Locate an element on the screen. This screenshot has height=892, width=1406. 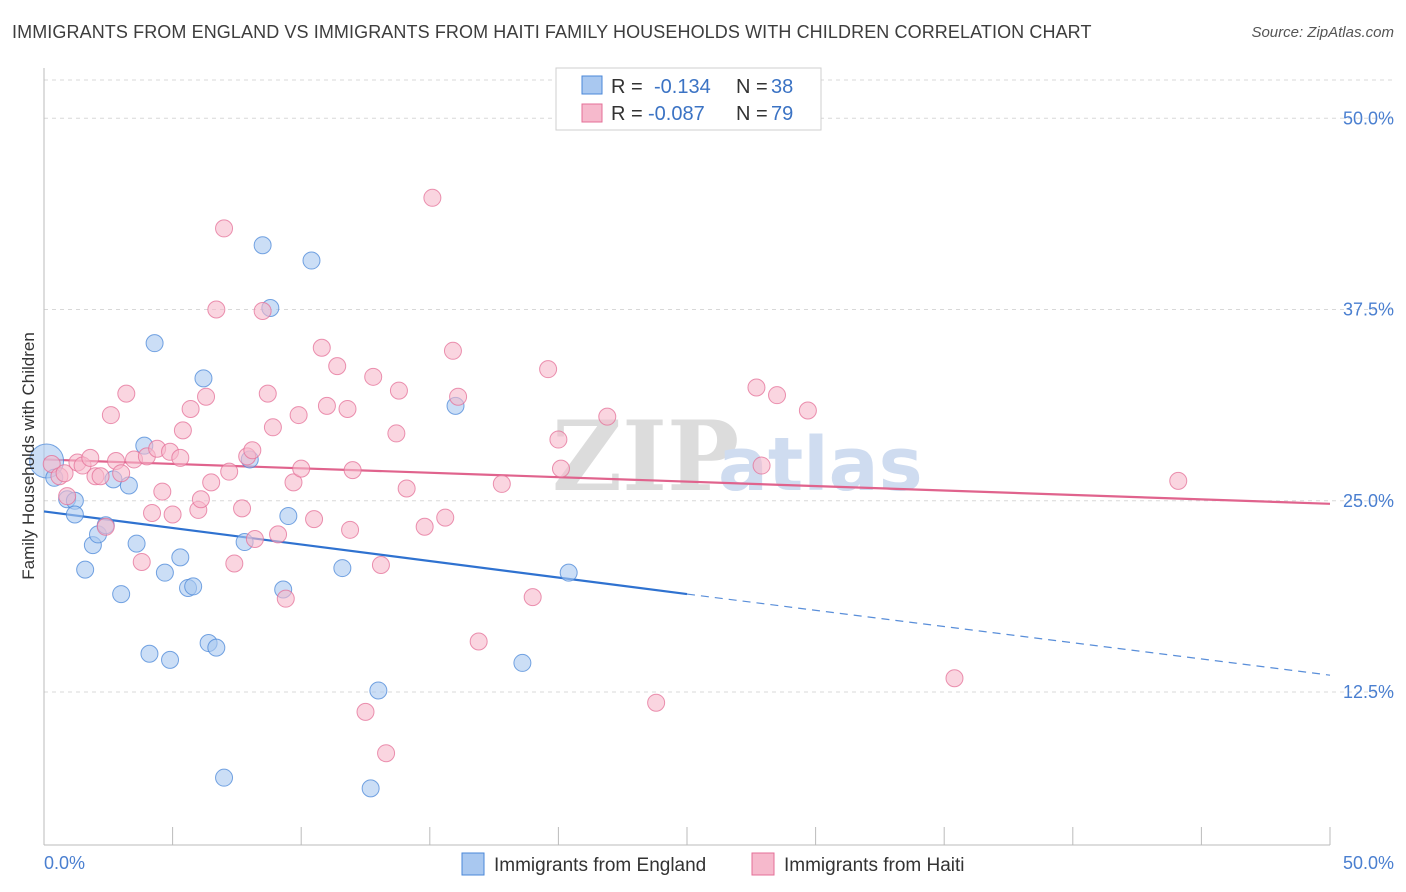
stats-swatch-england is located at coordinates (592, 85).